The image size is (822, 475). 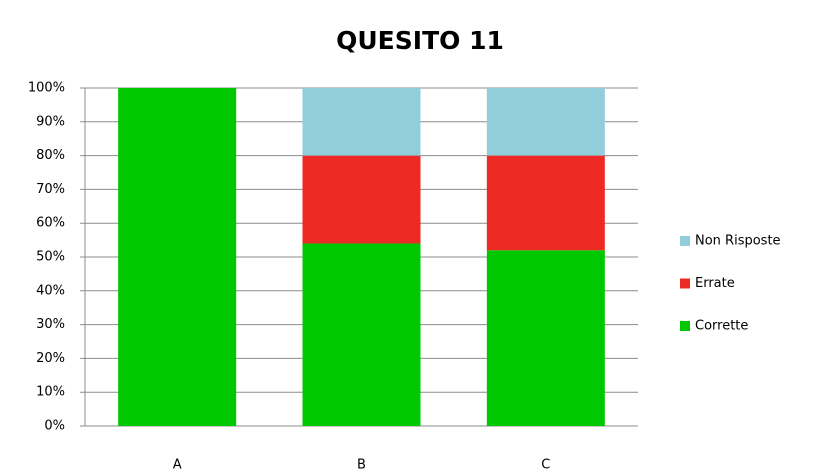 What do you see at coordinates (50, 290) in the screenshot?
I see `y-tick-label: 40%` at bounding box center [50, 290].